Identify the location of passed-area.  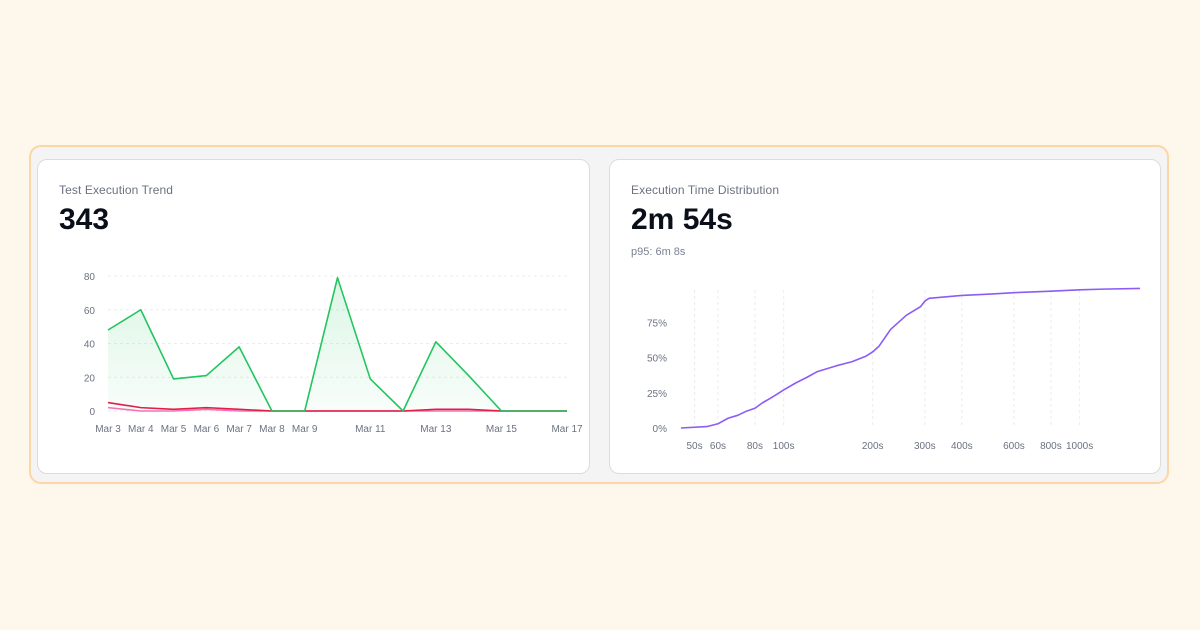
(337, 344).